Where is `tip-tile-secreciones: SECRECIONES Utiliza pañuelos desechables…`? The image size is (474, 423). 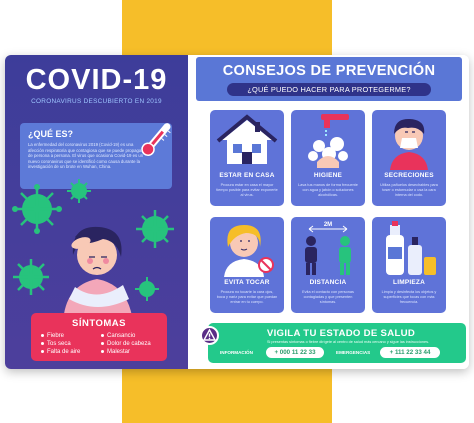
tip-tile-secreciones: SECRECIONES Utiliza pañuelos desechables… is located at coordinates (409, 158).